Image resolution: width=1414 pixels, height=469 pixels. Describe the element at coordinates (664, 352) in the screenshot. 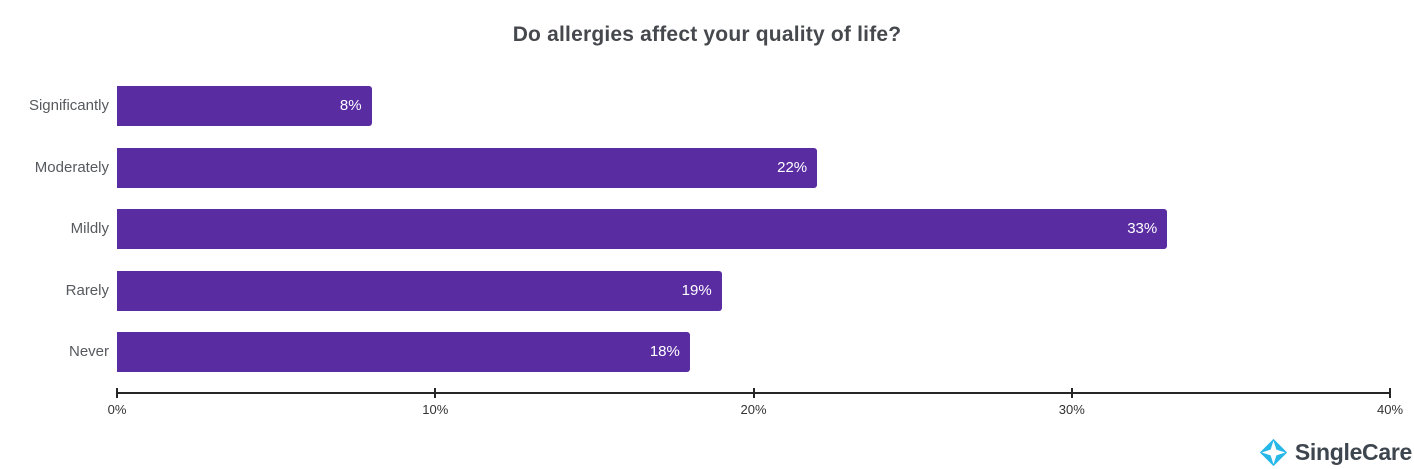

I see `bar-value-label: 18%` at that location.